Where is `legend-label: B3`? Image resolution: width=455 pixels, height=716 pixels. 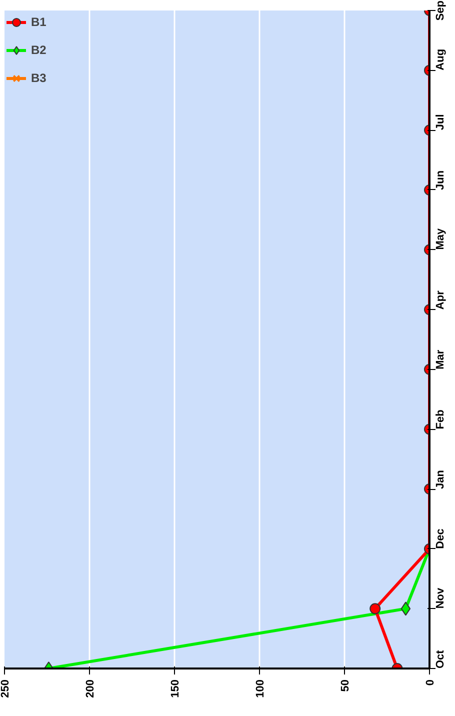 legend-label: B3 is located at coordinates (39, 78).